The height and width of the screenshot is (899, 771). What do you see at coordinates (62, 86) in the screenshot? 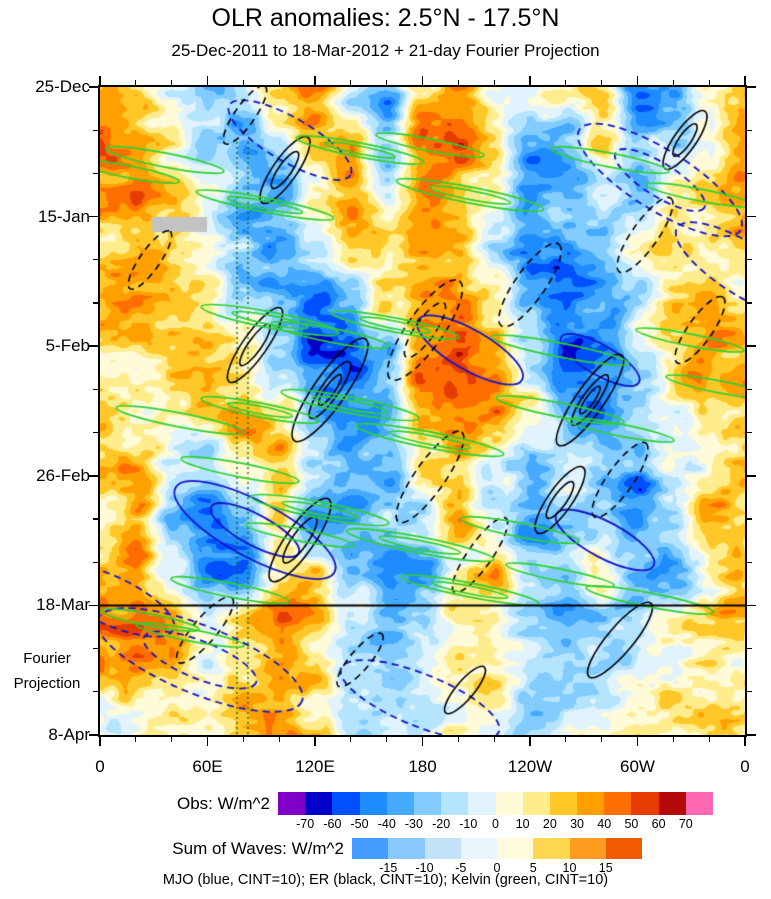
I see `y-tick-label: 25-Dec` at bounding box center [62, 86].